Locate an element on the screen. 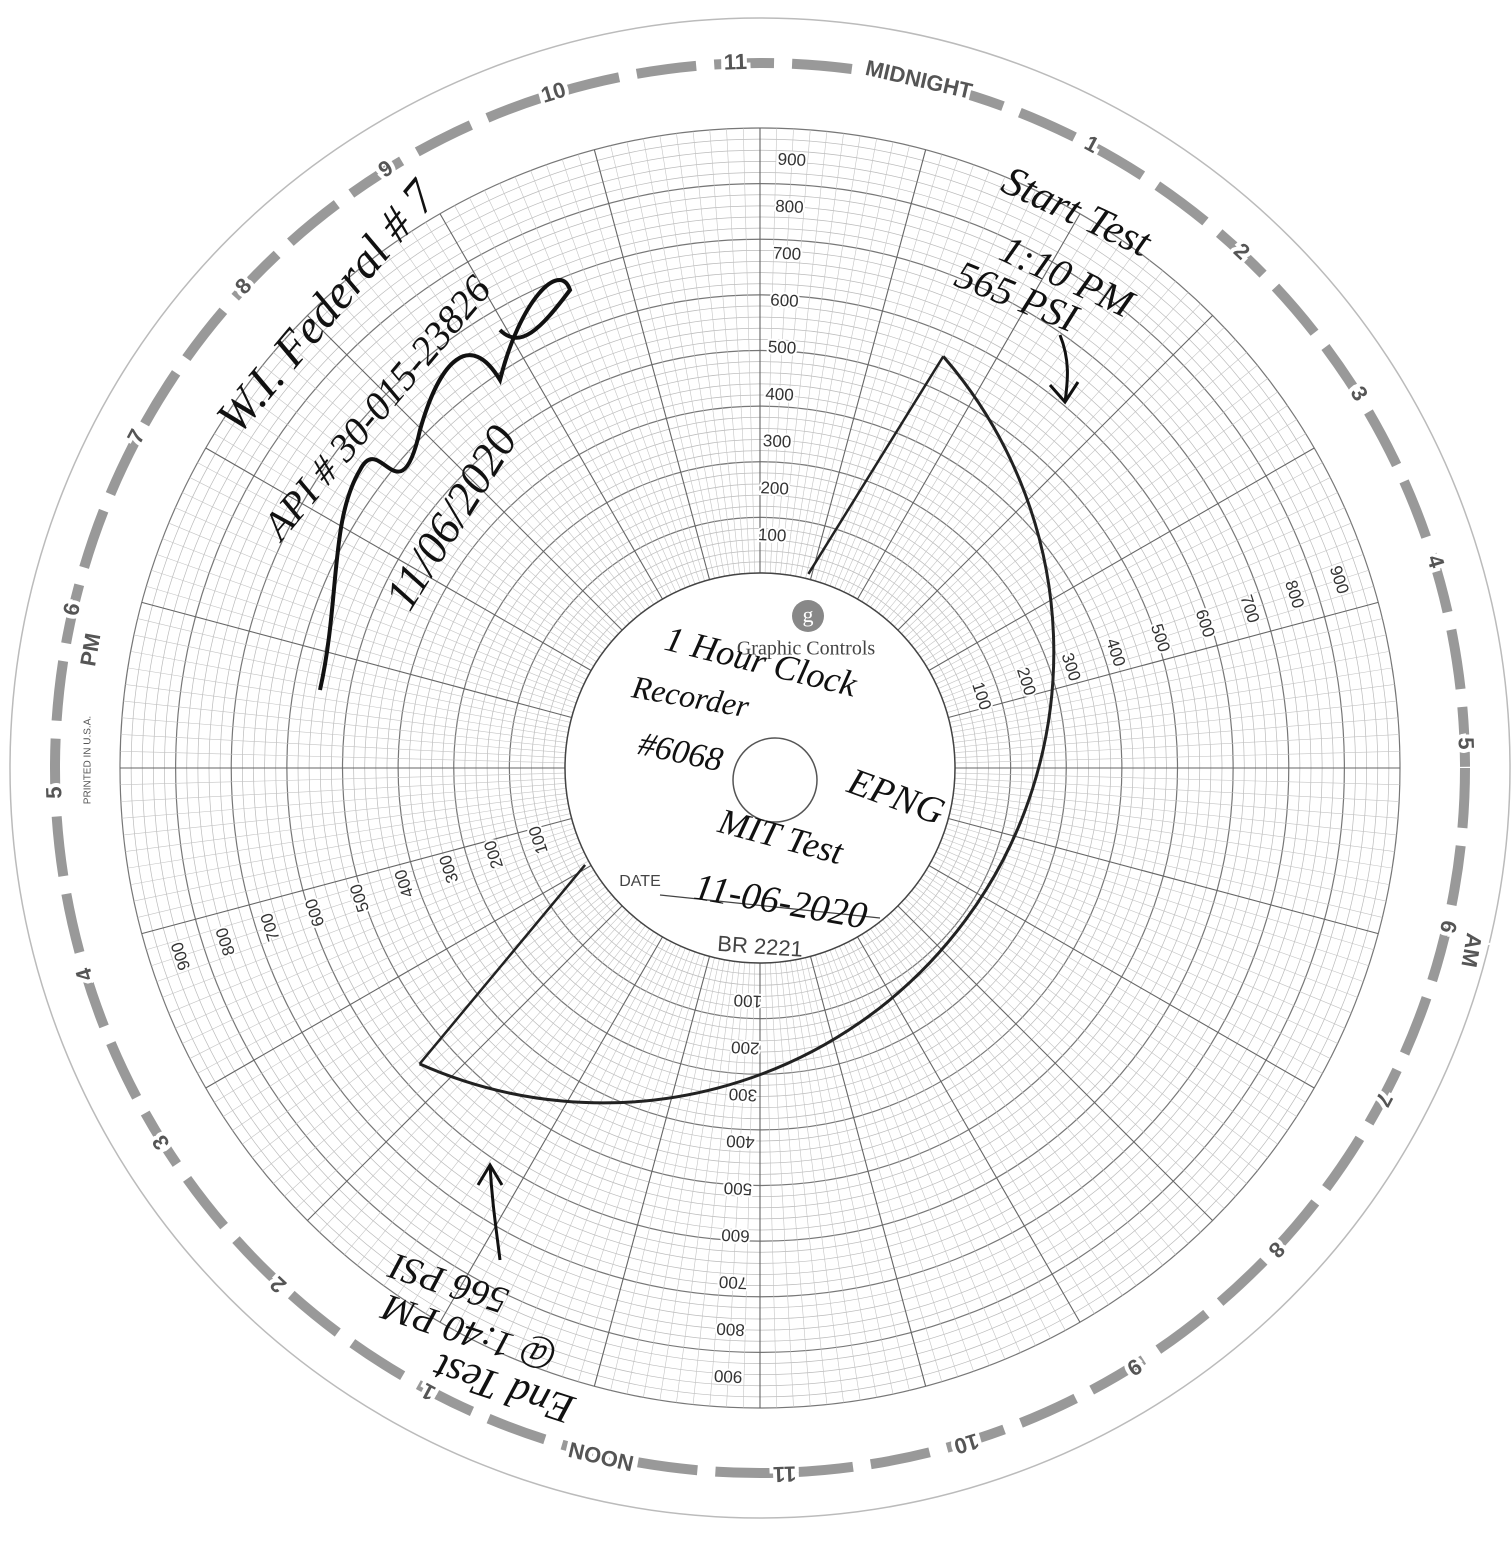 This screenshot has height=1553, width=1512. logo-glyph: g is located at coordinates (808, 614).